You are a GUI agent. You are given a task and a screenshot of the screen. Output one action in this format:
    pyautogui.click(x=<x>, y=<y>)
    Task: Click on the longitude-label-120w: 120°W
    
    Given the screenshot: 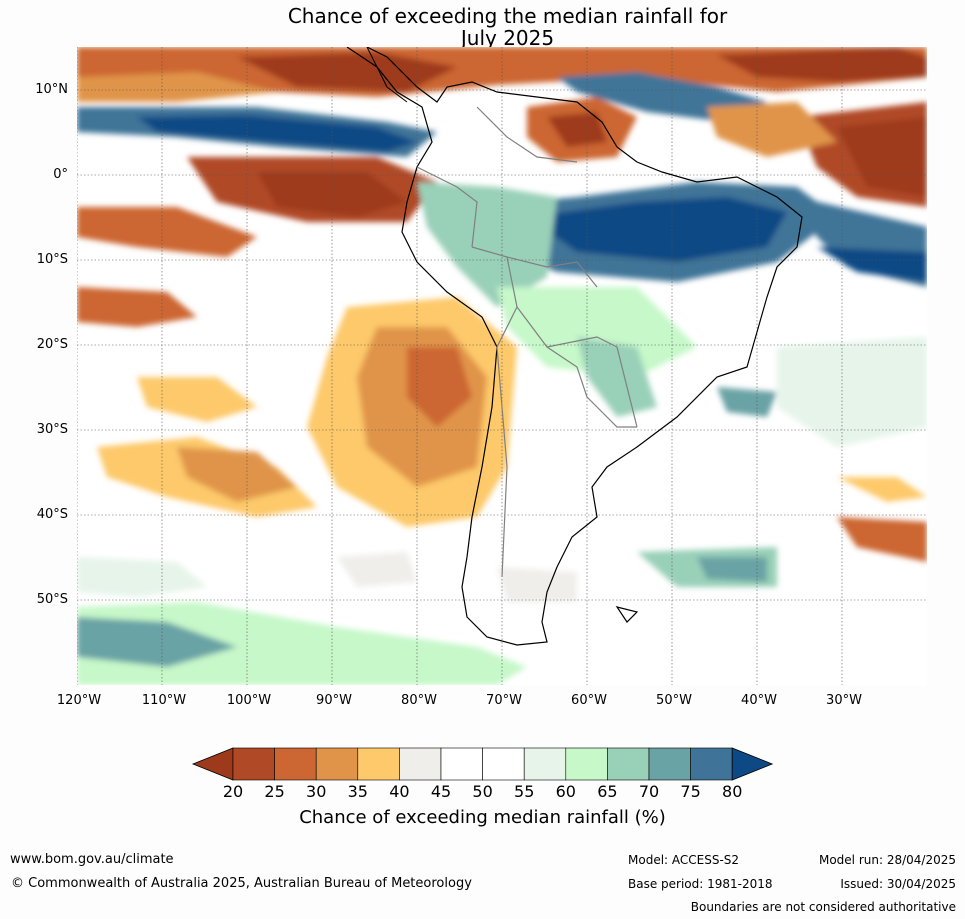 What is the action you would take?
    pyautogui.click(x=79, y=700)
    